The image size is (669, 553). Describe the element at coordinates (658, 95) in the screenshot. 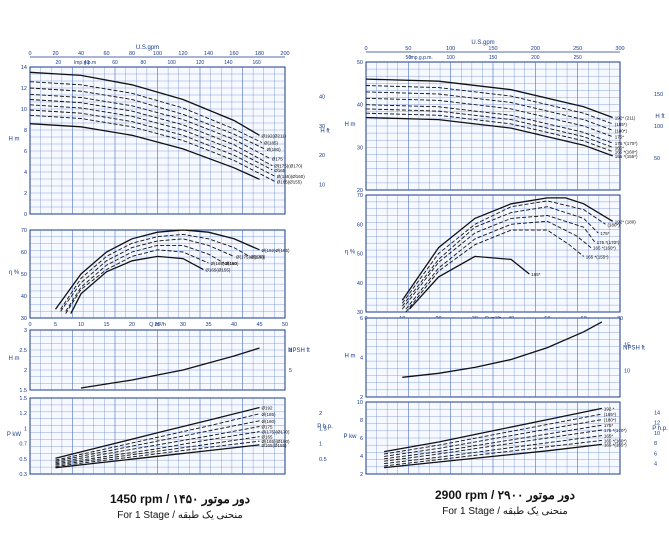

I see `right-head-y-right-tick-label: 150` at that location.